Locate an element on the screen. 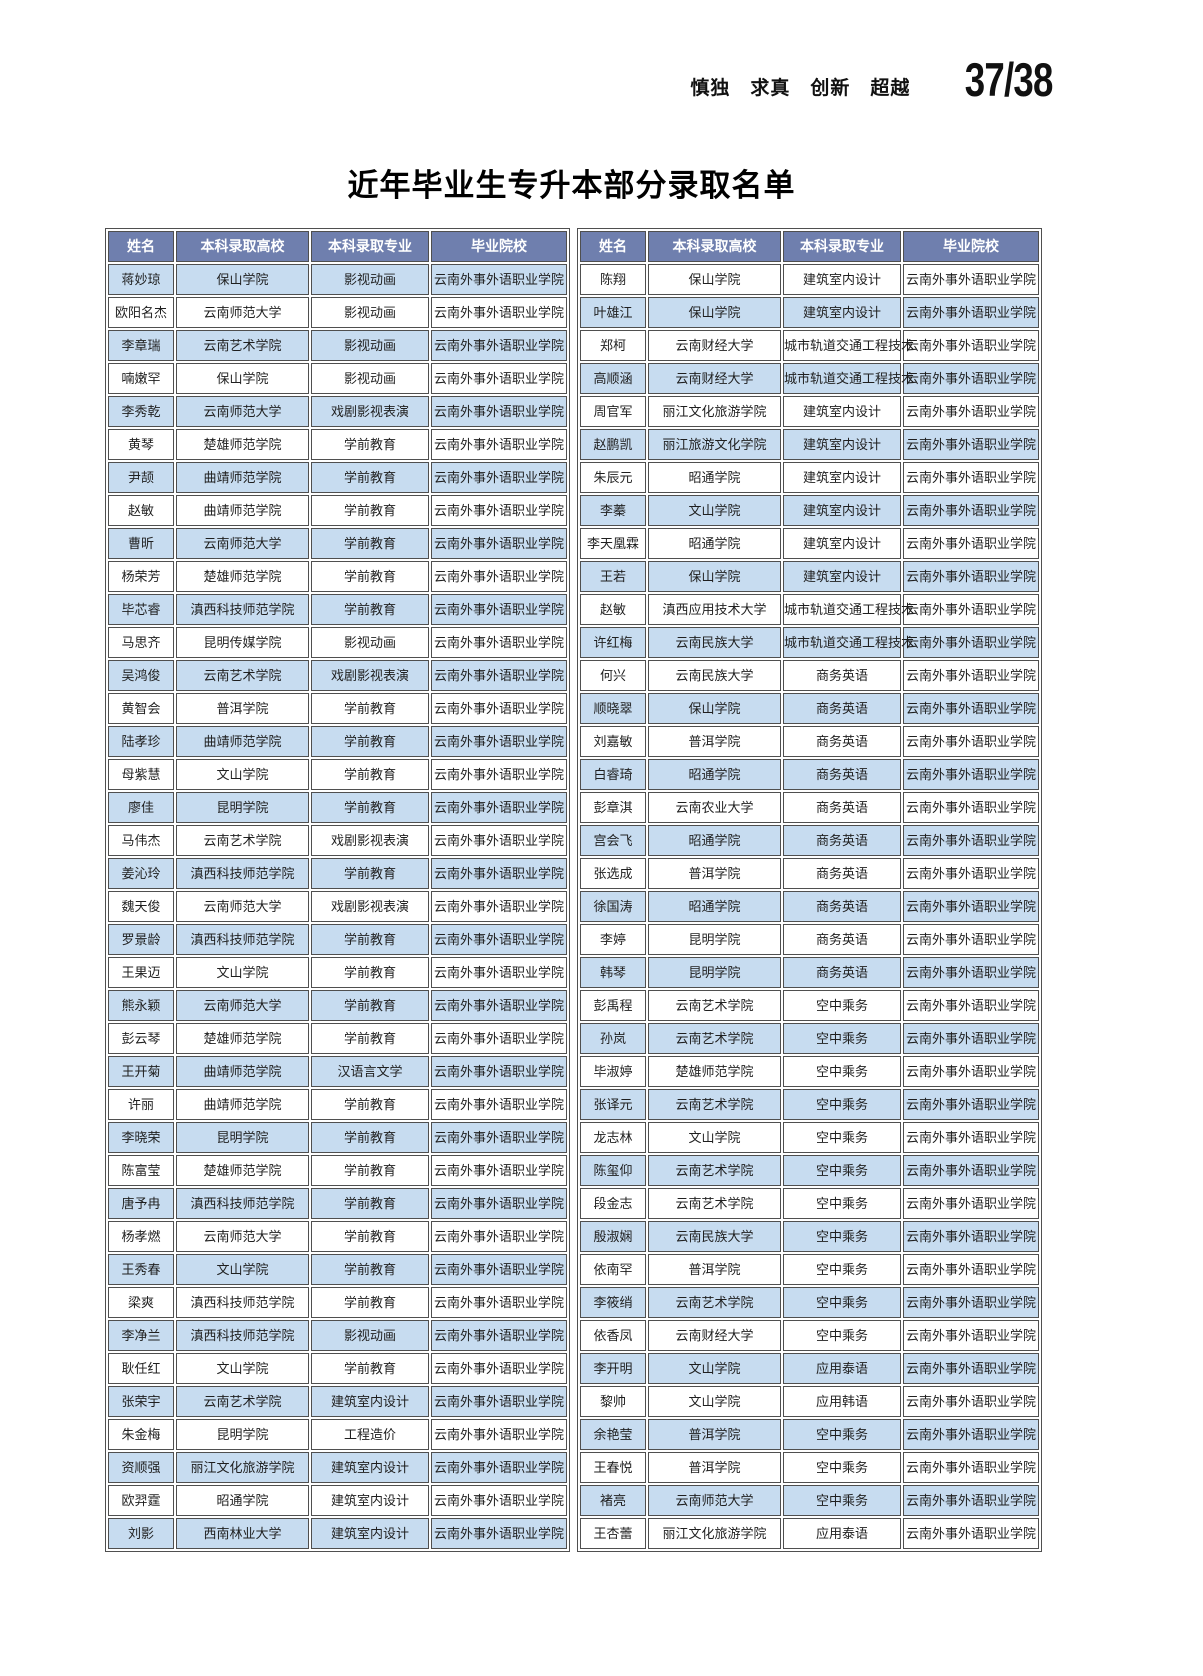 This screenshot has width=1203, height=1676. column-header-name: 姓名 is located at coordinates (613, 246).